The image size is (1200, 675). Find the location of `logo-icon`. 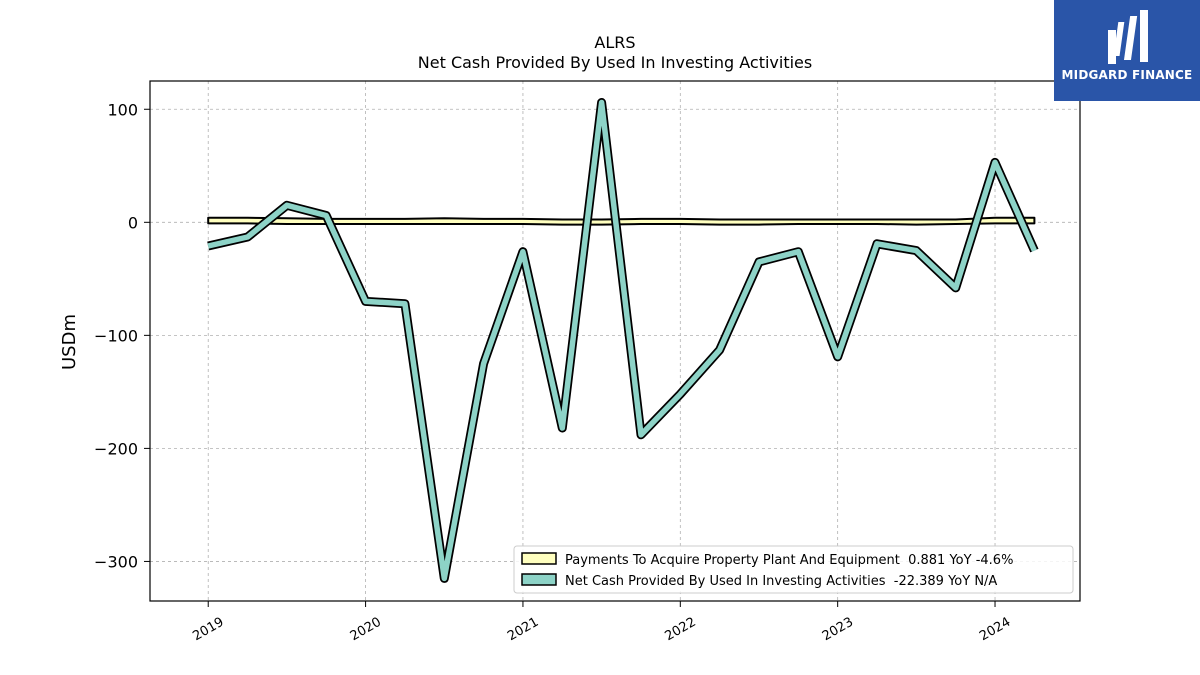

logo-icon is located at coordinates (1128, 37).